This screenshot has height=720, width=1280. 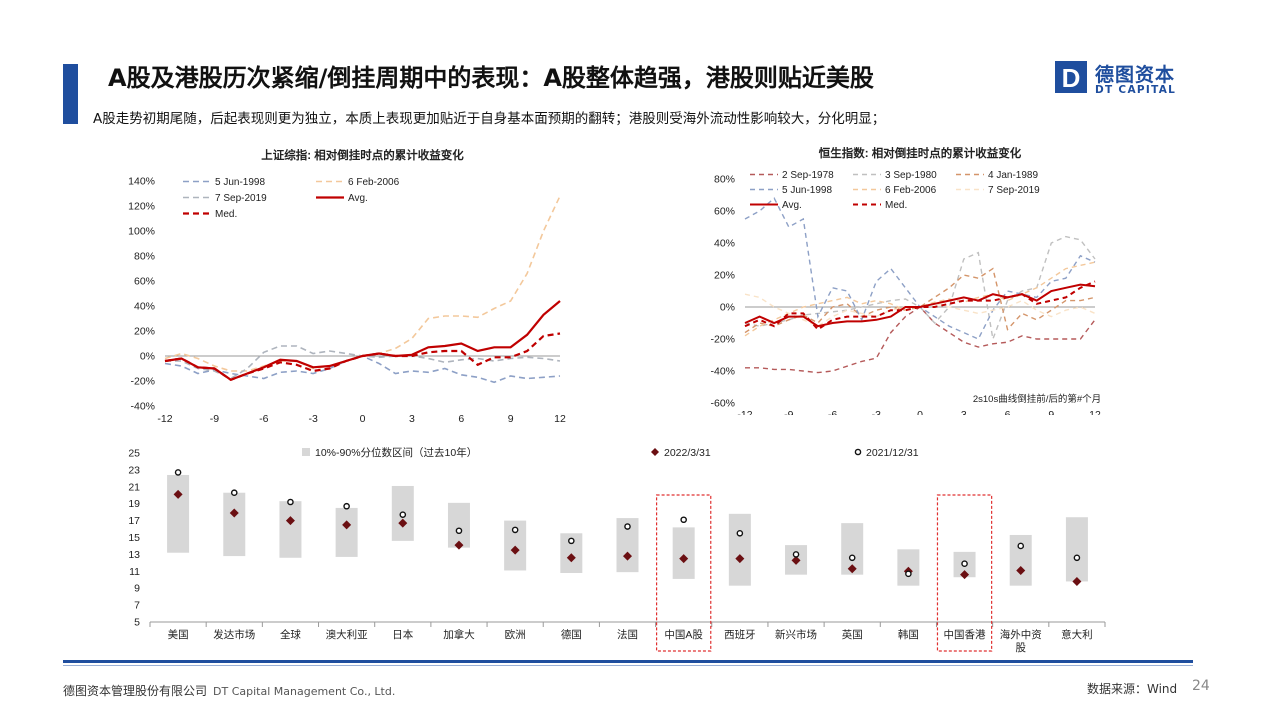 I want to click on x-tick-label: 3, so click(x=964, y=412).